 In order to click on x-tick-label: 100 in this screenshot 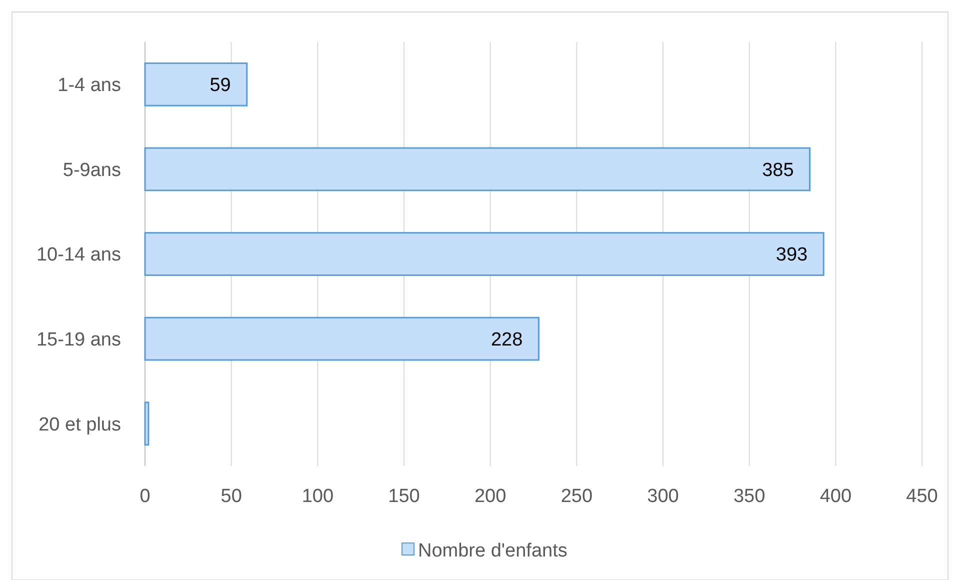, I will do `click(318, 496)`.